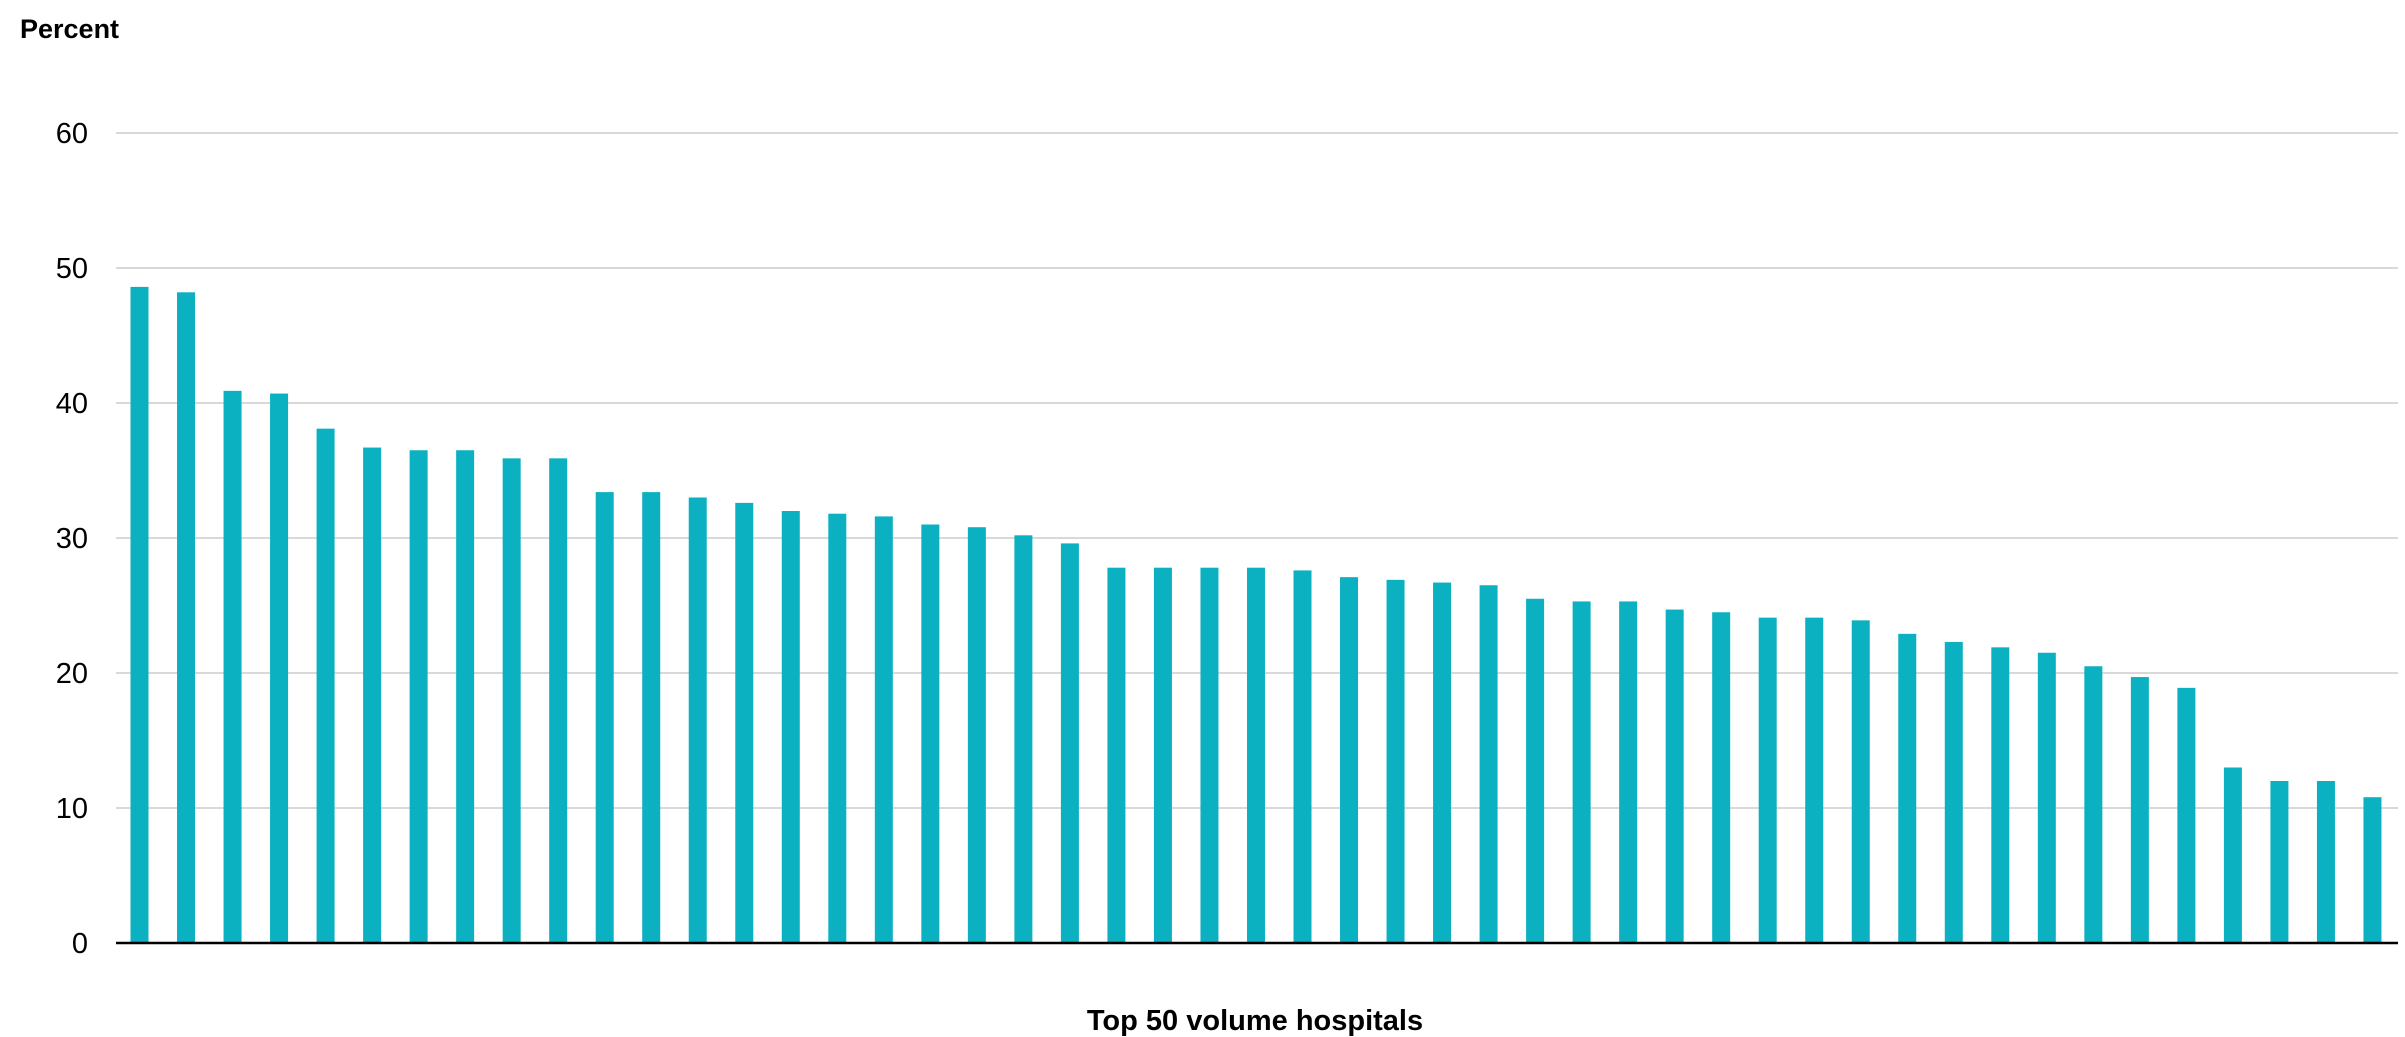  Describe the element at coordinates (1255, 1021) in the screenshot. I see `x-axis-label: Top 50 volume hospitals` at that location.